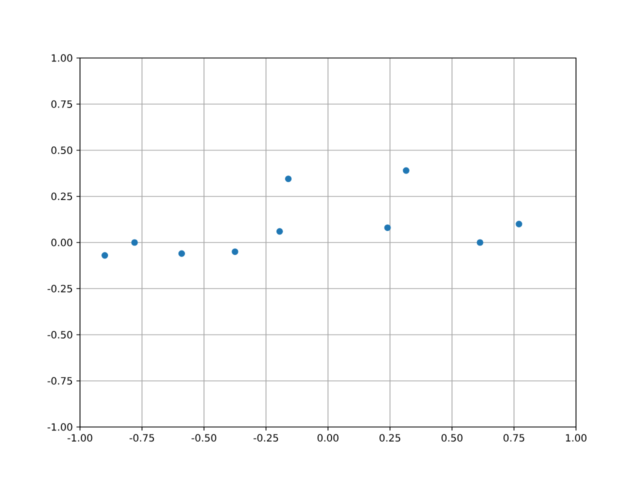 Image resolution: width=640 pixels, height=480 pixels. I want to click on x-tick-label: 0.50, so click(452, 438).